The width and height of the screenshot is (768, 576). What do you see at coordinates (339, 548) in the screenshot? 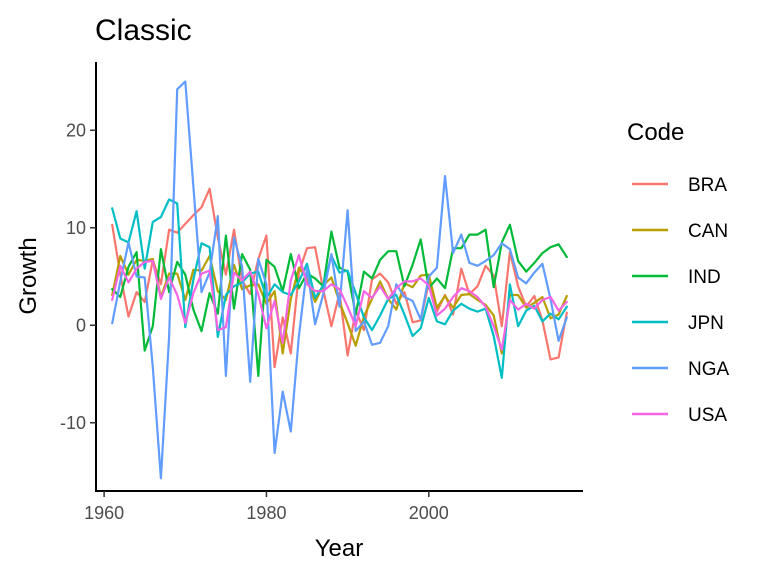
I see `x-axis-title: Year` at bounding box center [339, 548].